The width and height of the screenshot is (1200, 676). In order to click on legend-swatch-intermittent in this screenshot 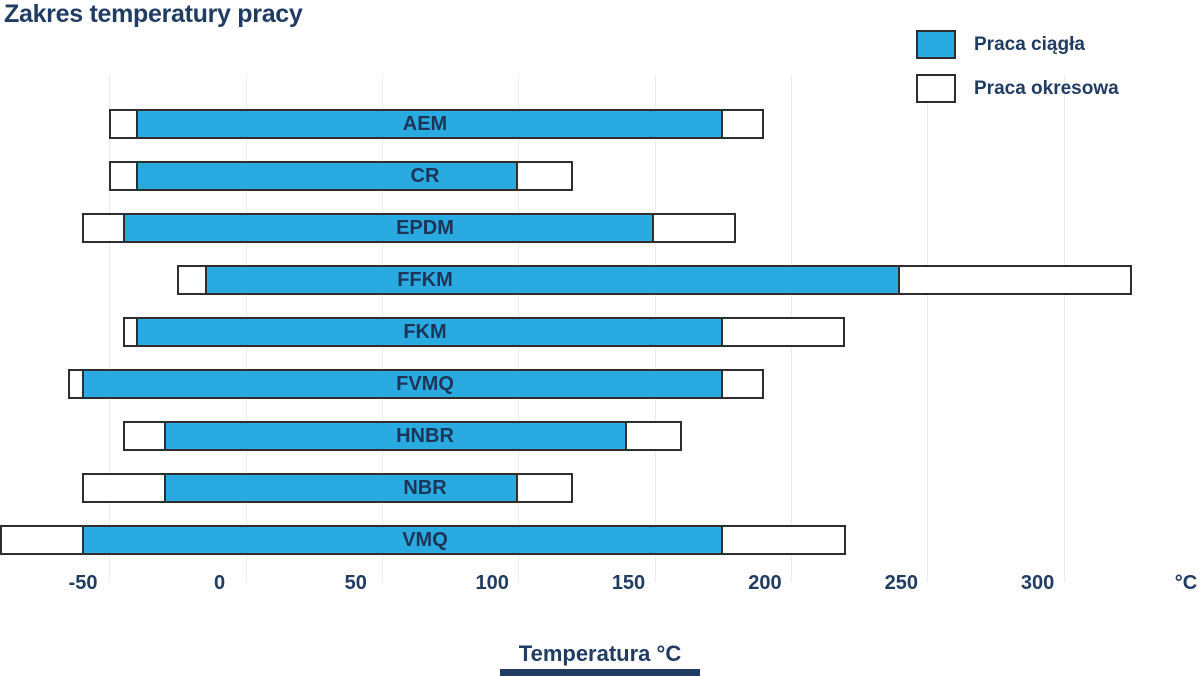, I will do `click(936, 88)`.